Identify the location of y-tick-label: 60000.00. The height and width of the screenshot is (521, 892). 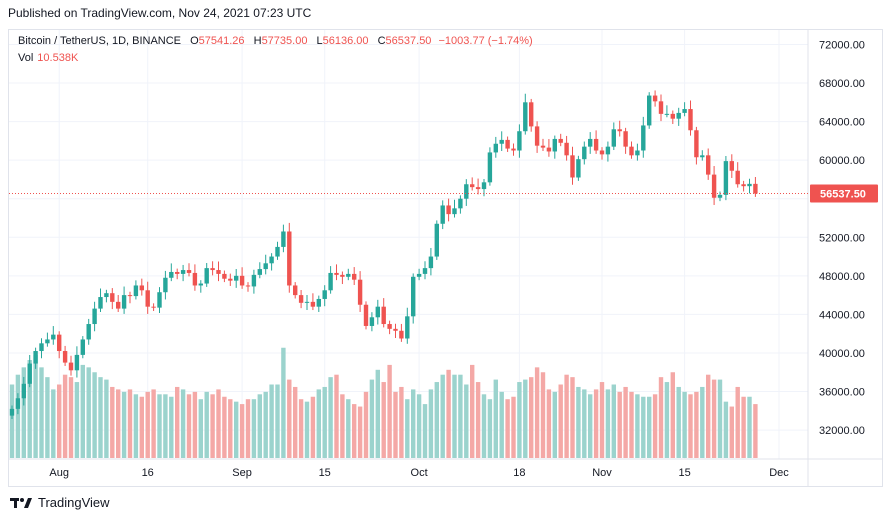
(842, 161).